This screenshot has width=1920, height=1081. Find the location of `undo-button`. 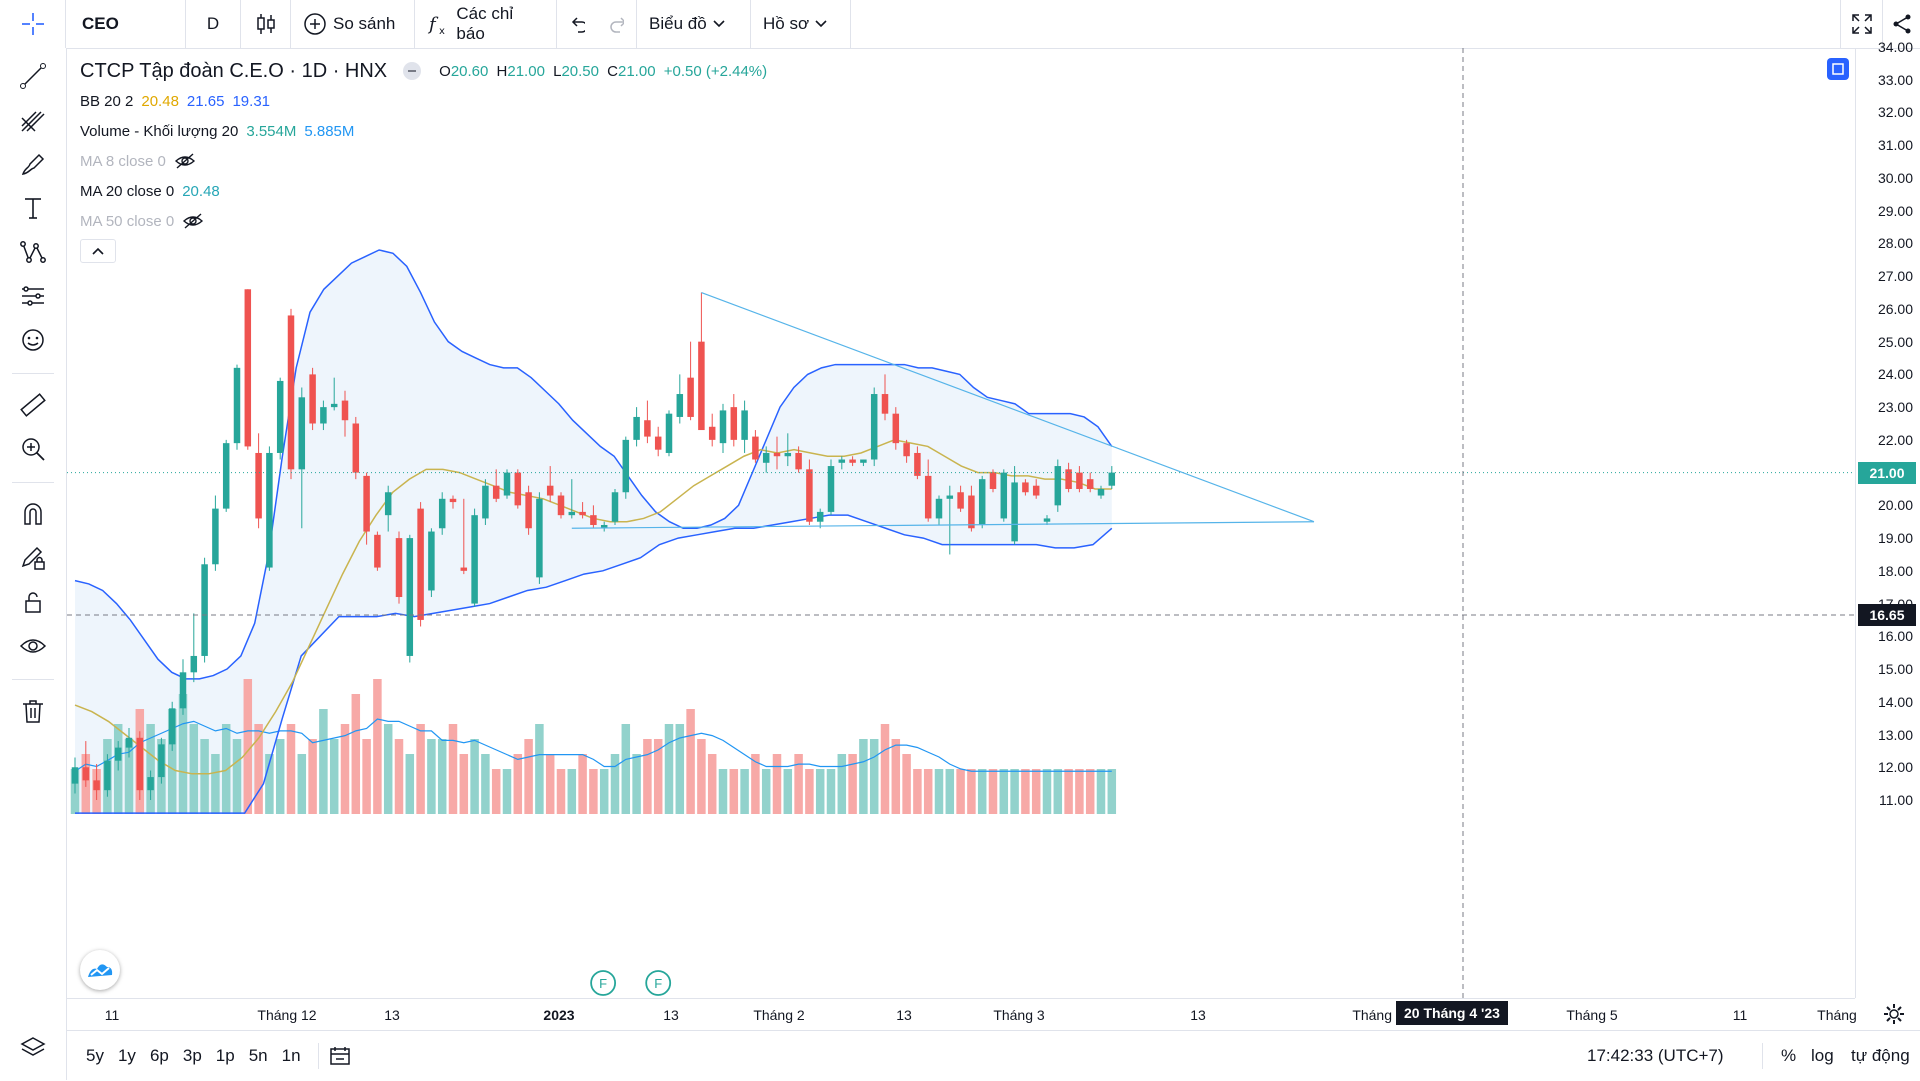

undo-button is located at coordinates (577, 24).